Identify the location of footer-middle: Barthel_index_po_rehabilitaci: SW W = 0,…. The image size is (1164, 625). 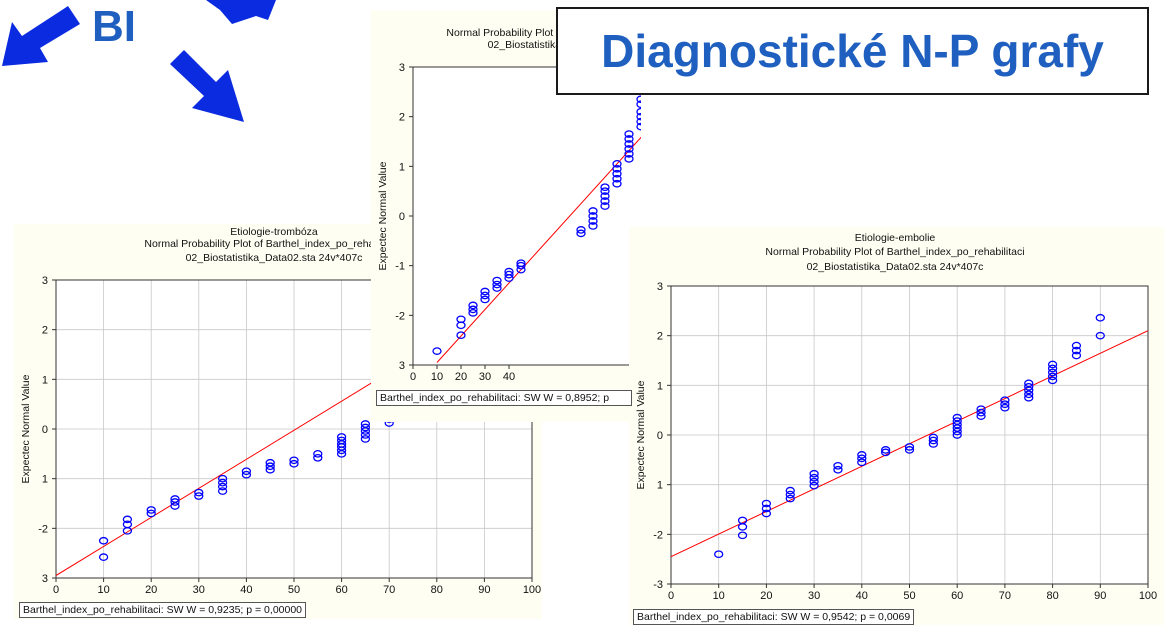
(504, 398).